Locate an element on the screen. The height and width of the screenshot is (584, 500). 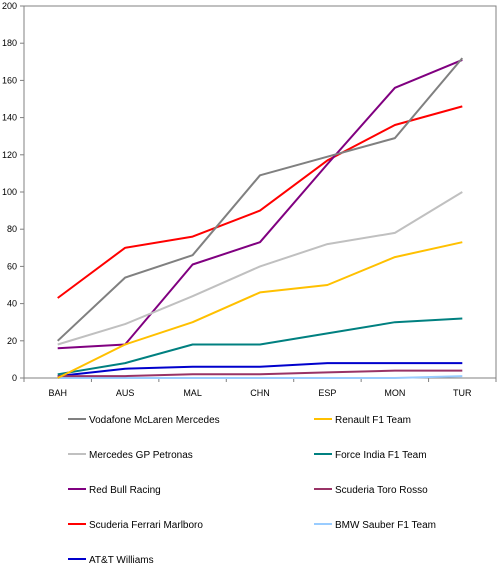
x-tick-label: TUR is located at coordinates (462, 393).